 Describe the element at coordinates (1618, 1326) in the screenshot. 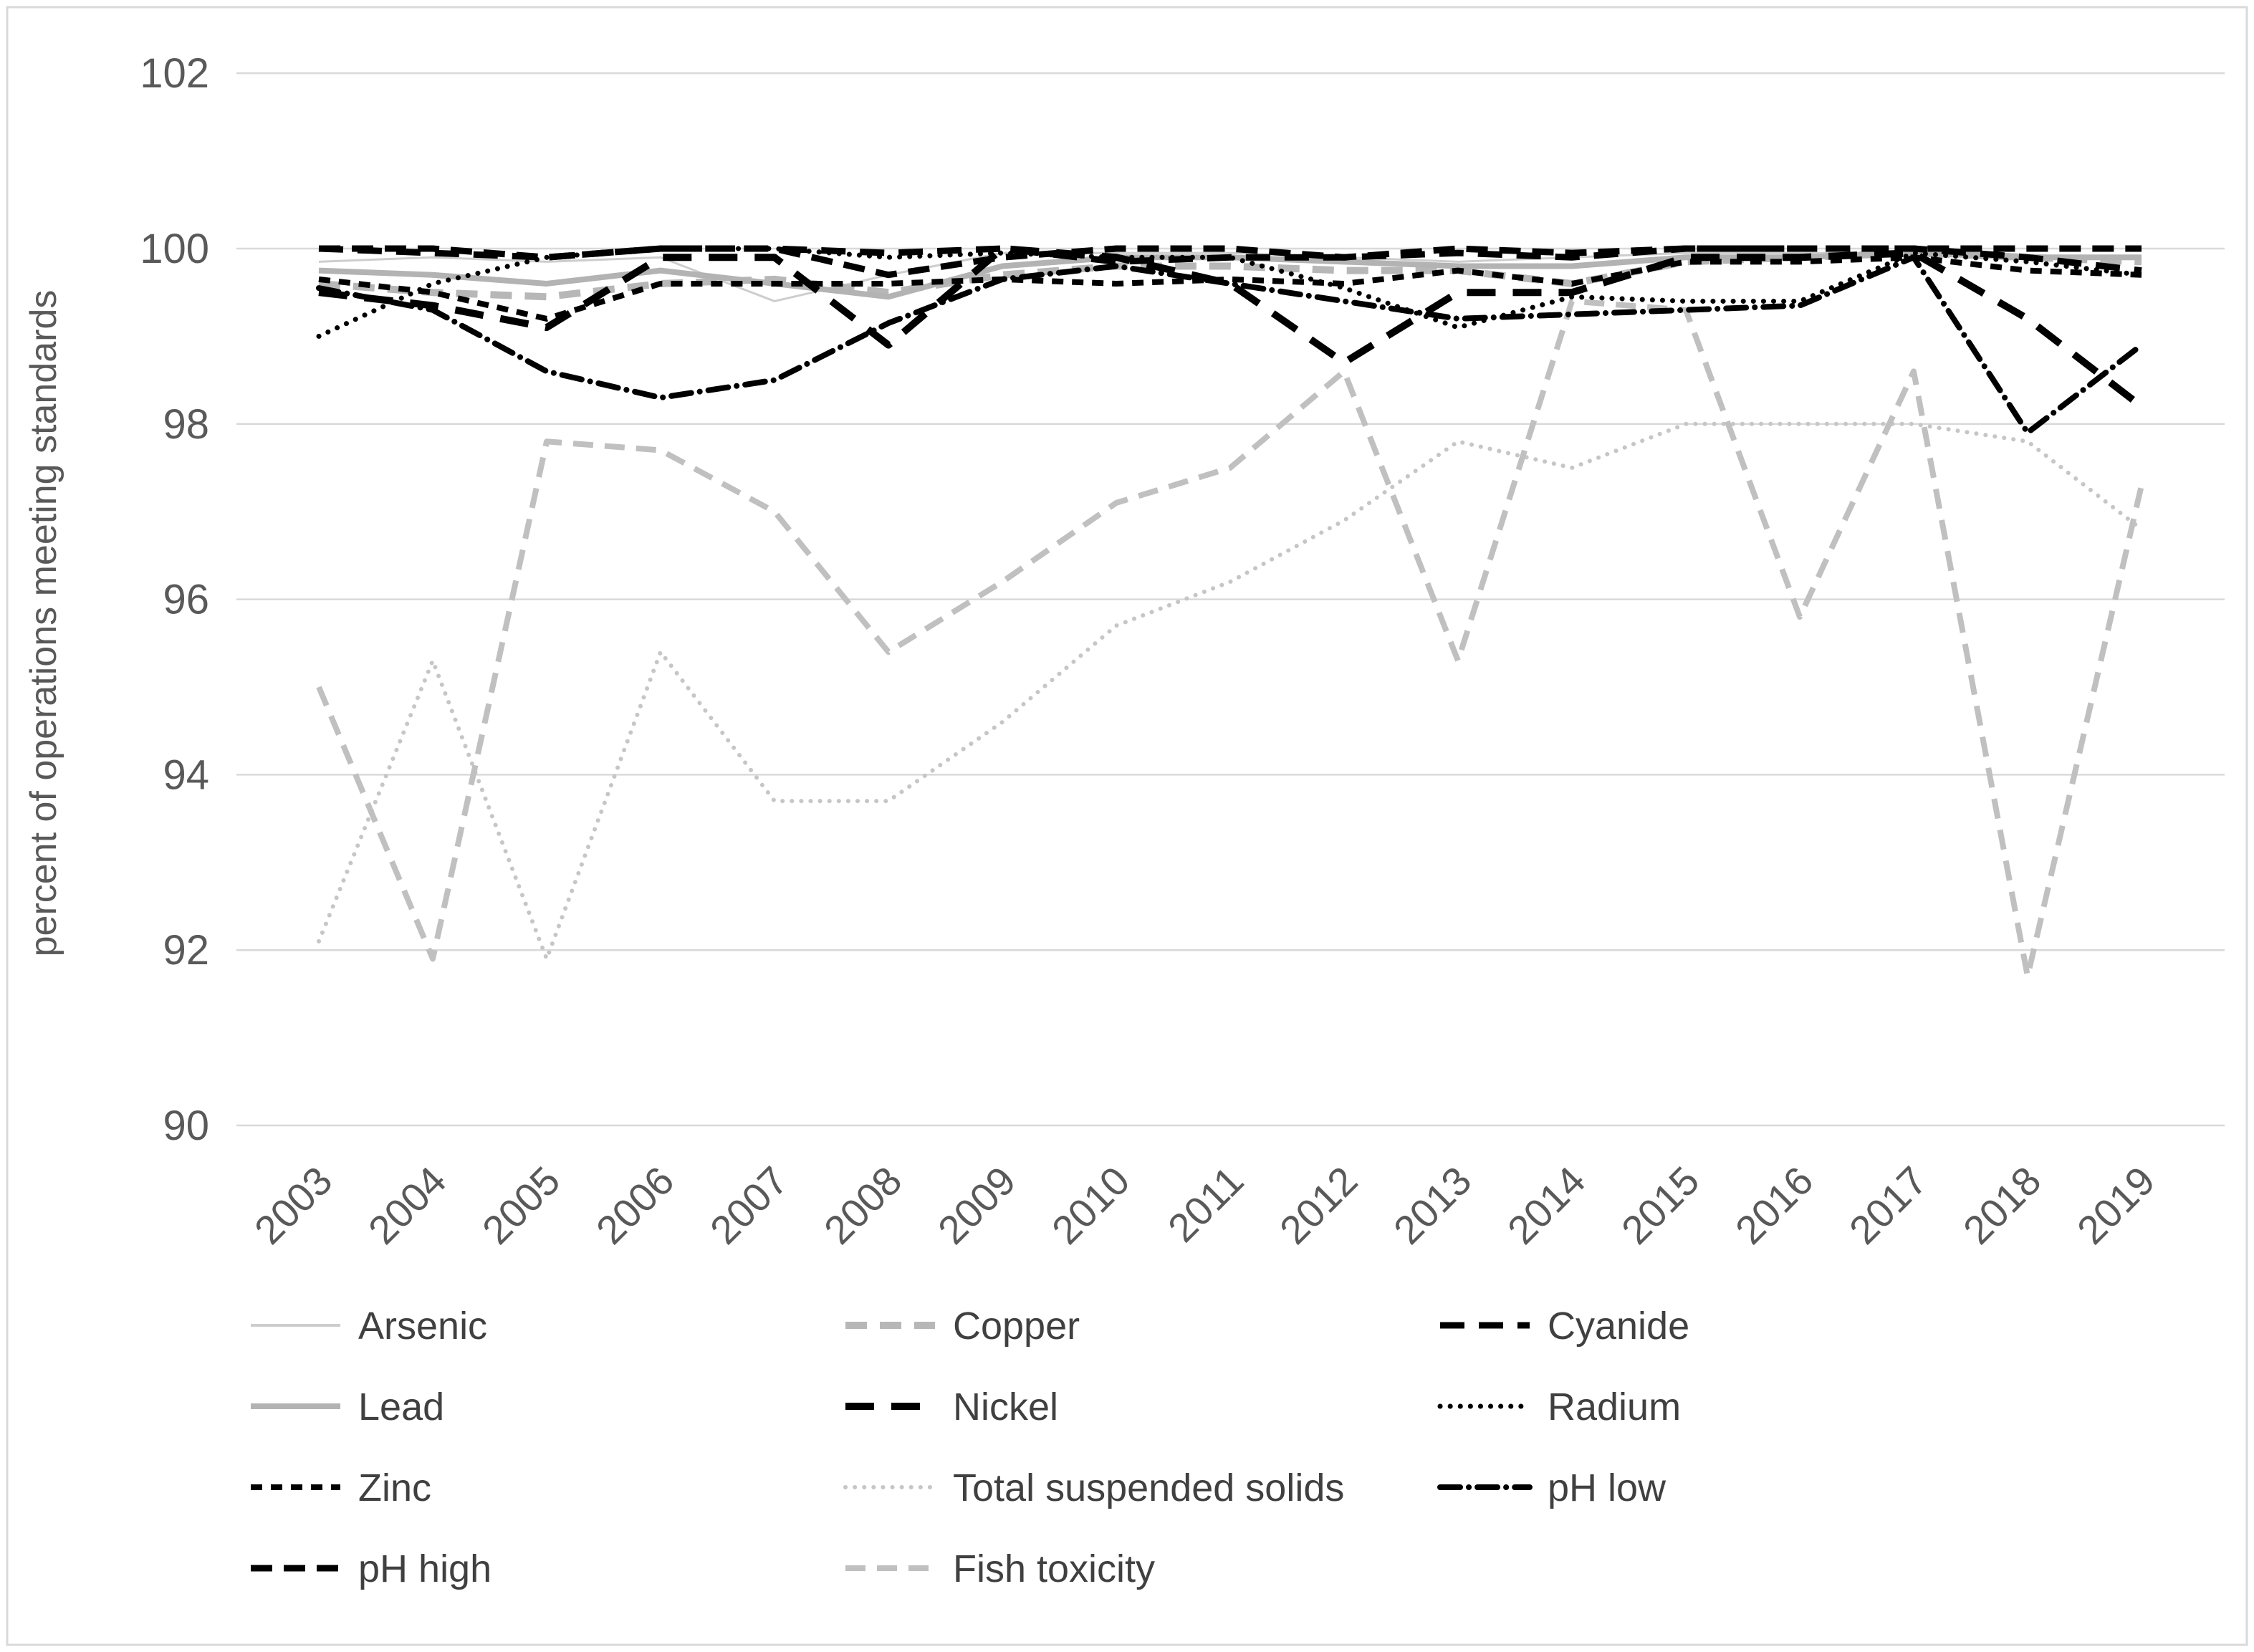

I see `legend-label-cyanide: Cyanide` at that location.